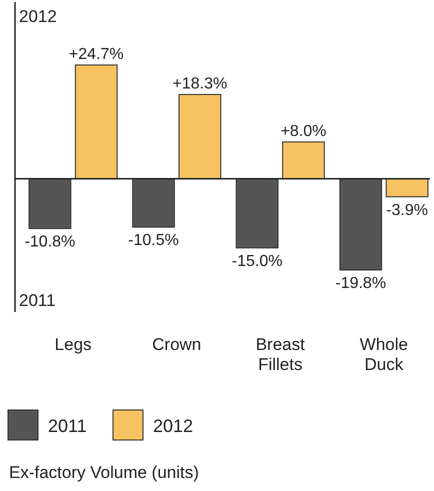 Image resolution: width=434 pixels, height=491 pixels. I want to click on text: 2011, so click(37, 300).